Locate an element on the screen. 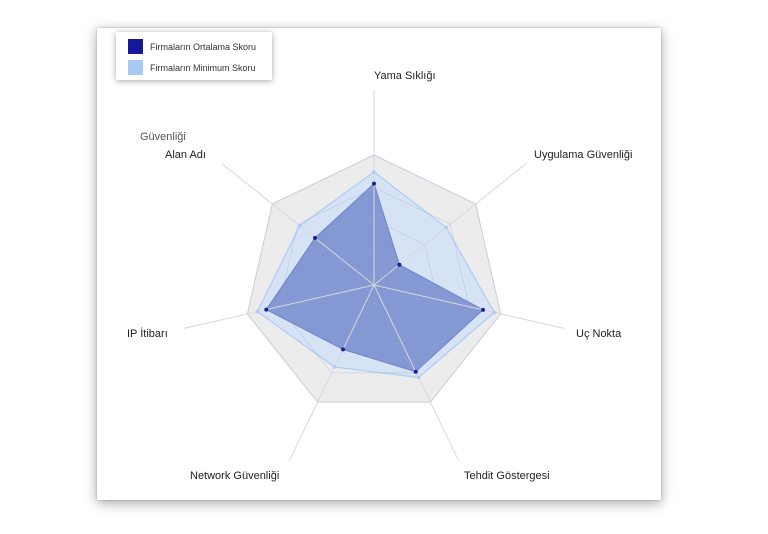  legend-label-average: Firmaların Ortalama Skoru is located at coordinates (203, 46).